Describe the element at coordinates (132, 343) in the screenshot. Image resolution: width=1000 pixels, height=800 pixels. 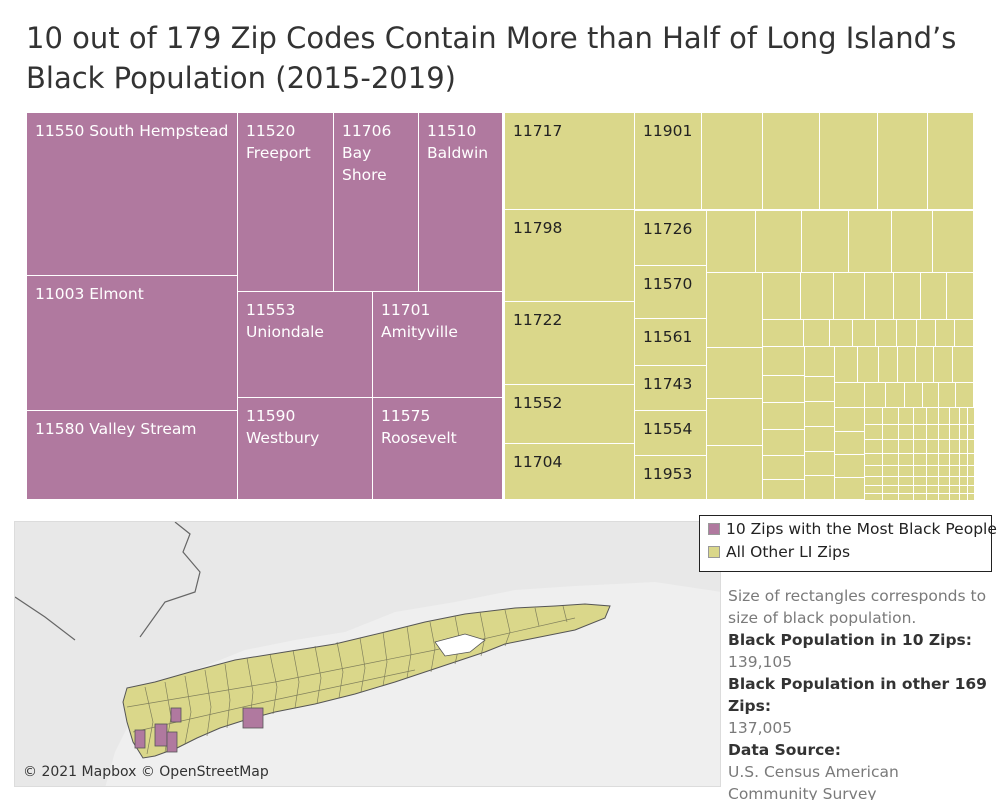
I see `treemap-rect-top-5: 11003 Elmont` at that location.